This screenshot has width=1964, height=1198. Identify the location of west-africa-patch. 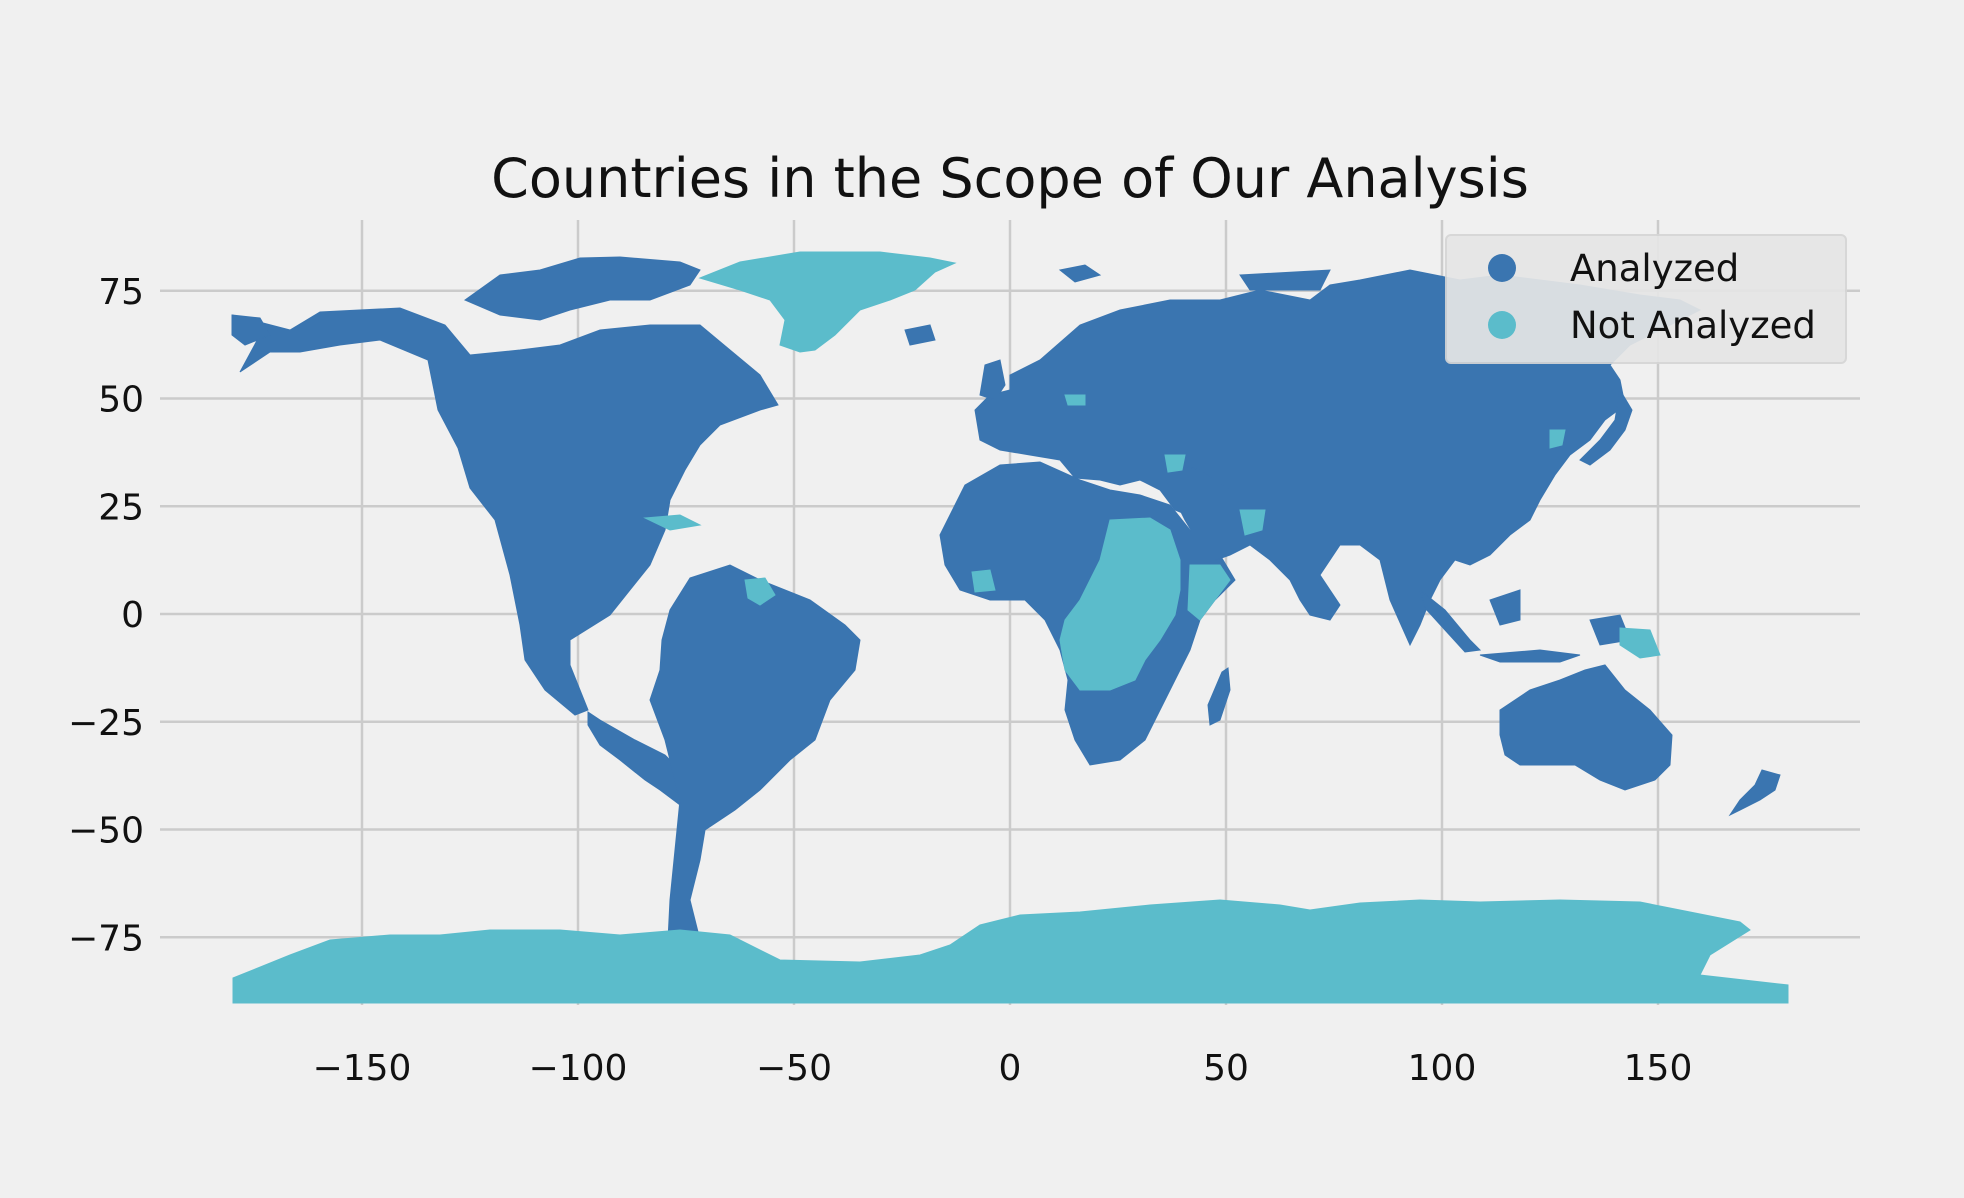
(983, 581).